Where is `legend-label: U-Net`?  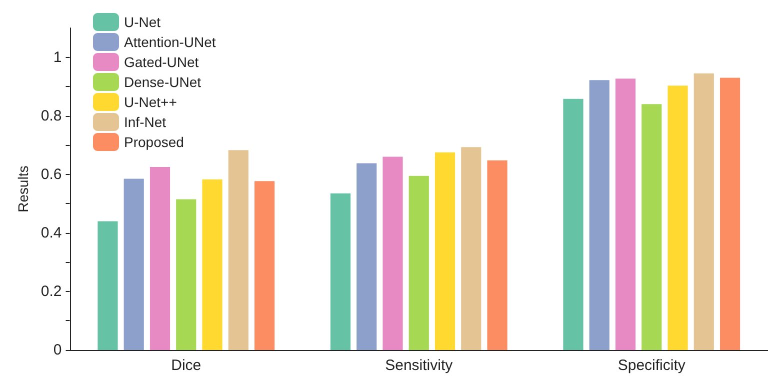 legend-label: U-Net is located at coordinates (142, 22).